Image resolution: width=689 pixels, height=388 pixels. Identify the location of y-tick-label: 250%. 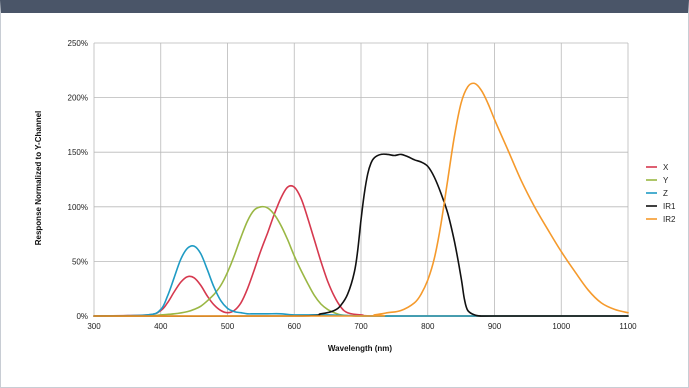
(78, 43).